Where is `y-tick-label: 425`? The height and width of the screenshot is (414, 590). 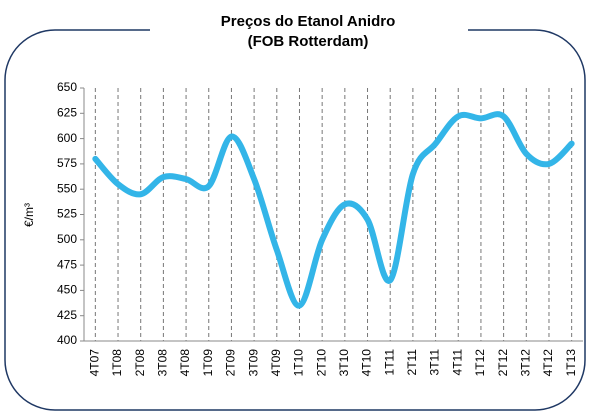 y-tick-label: 425 is located at coordinates (67, 315).